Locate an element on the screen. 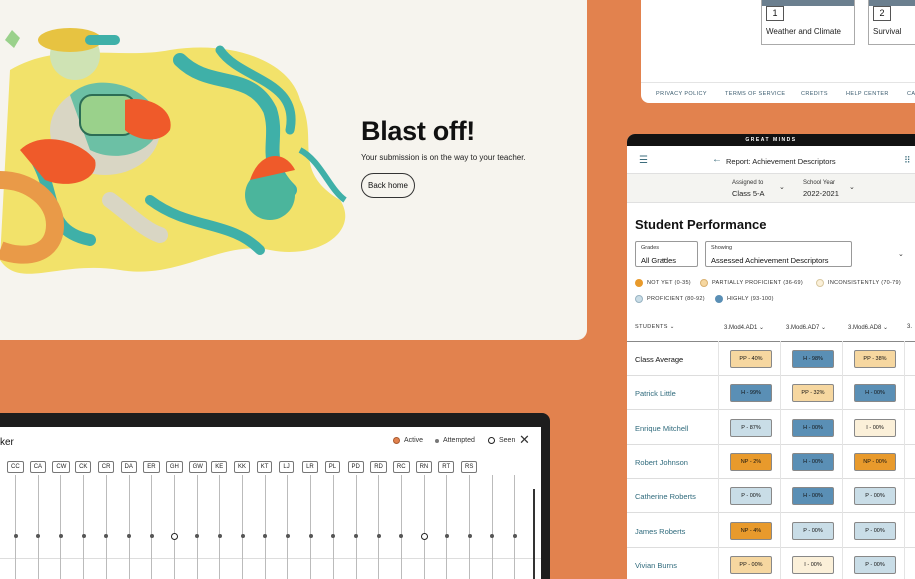 The image size is (915, 579). scrollbar is located at coordinates (534, 534).